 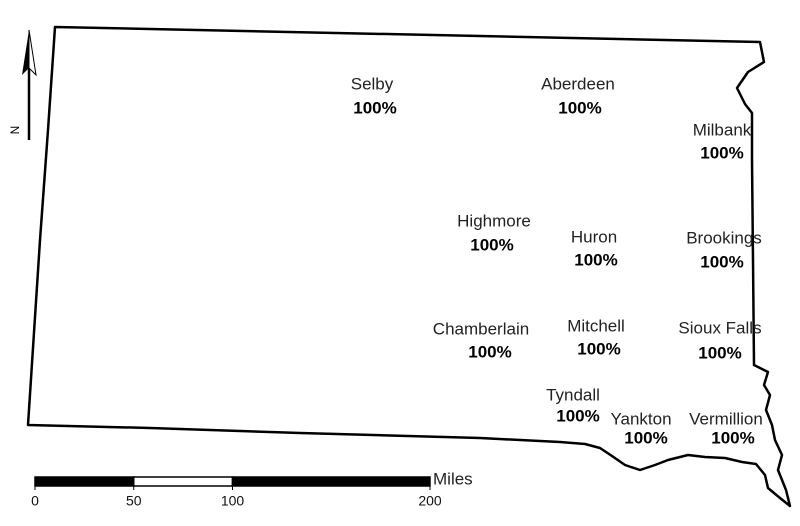 What do you see at coordinates (35, 501) in the screenshot?
I see `scale-tick-label: 0` at bounding box center [35, 501].